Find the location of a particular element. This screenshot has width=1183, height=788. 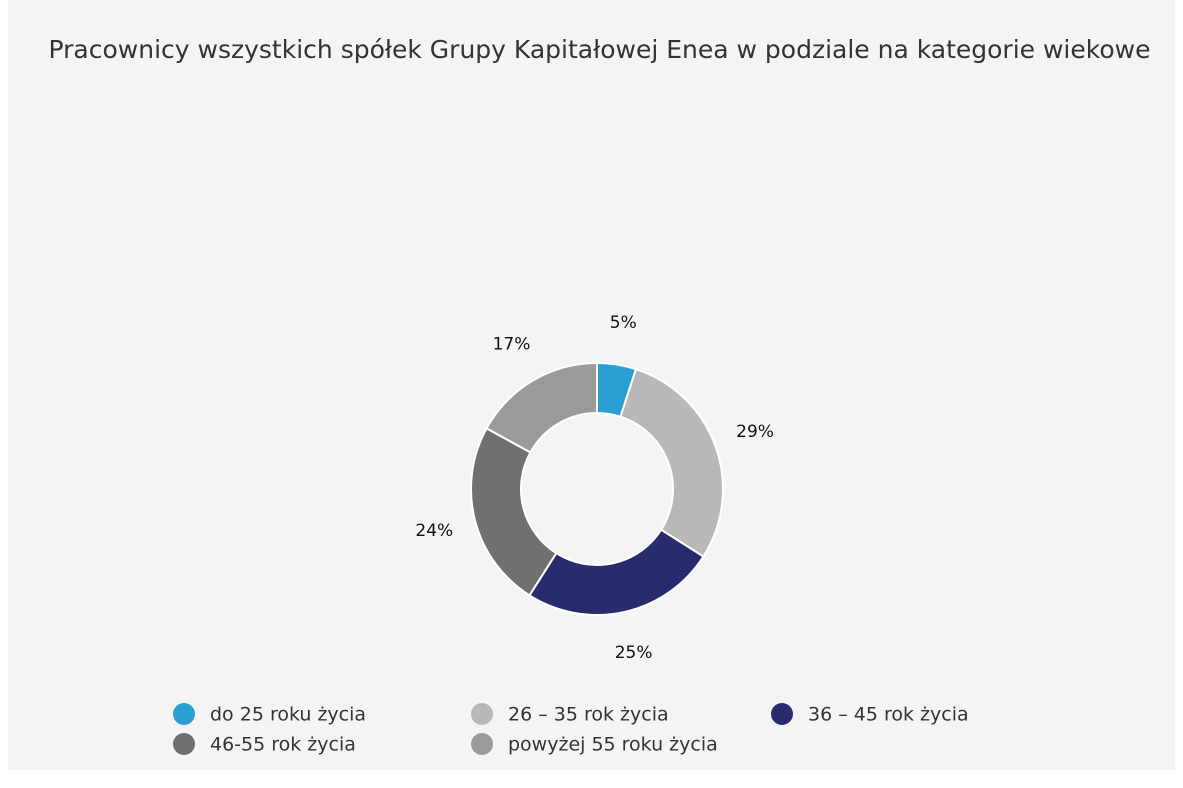

data-label: 5% is located at coordinates (623, 323).